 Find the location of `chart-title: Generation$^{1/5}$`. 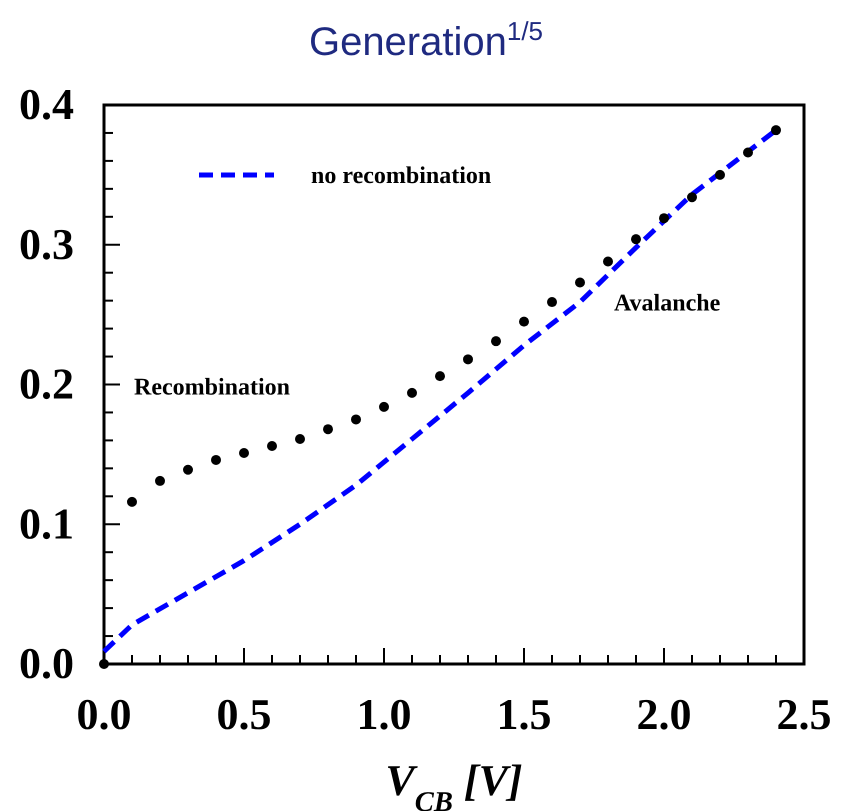

chart-title: Generation$^{1/5}$ is located at coordinates (426, 40).